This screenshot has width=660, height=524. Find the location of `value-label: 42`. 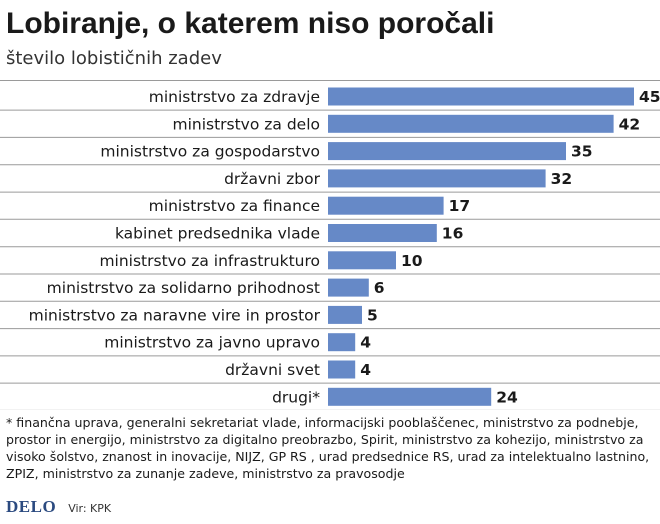

value-label: 42 is located at coordinates (630, 124).